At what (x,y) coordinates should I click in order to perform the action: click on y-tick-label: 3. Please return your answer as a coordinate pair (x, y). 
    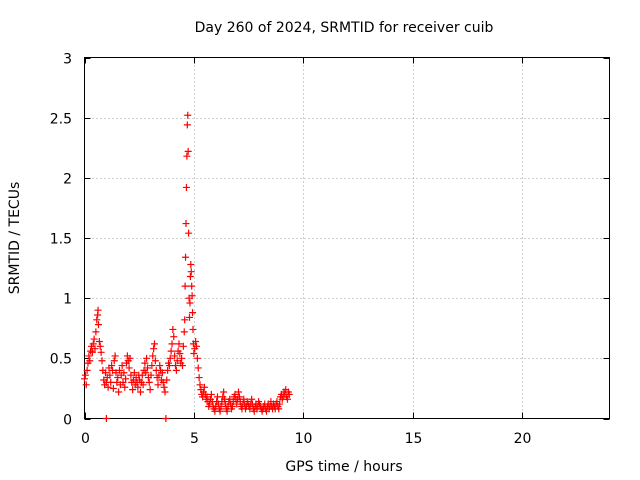
    Looking at the image, I should click on (67, 60).